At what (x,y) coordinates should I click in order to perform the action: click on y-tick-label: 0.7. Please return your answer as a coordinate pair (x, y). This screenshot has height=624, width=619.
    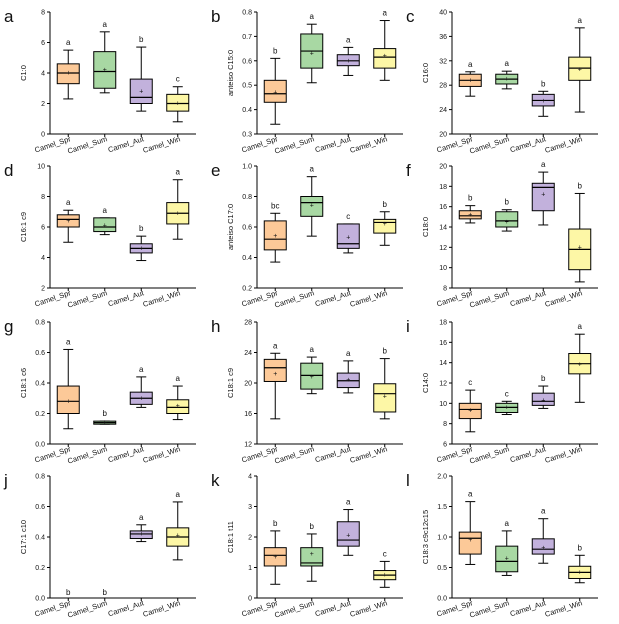
    Looking at the image, I should click on (247, 37).